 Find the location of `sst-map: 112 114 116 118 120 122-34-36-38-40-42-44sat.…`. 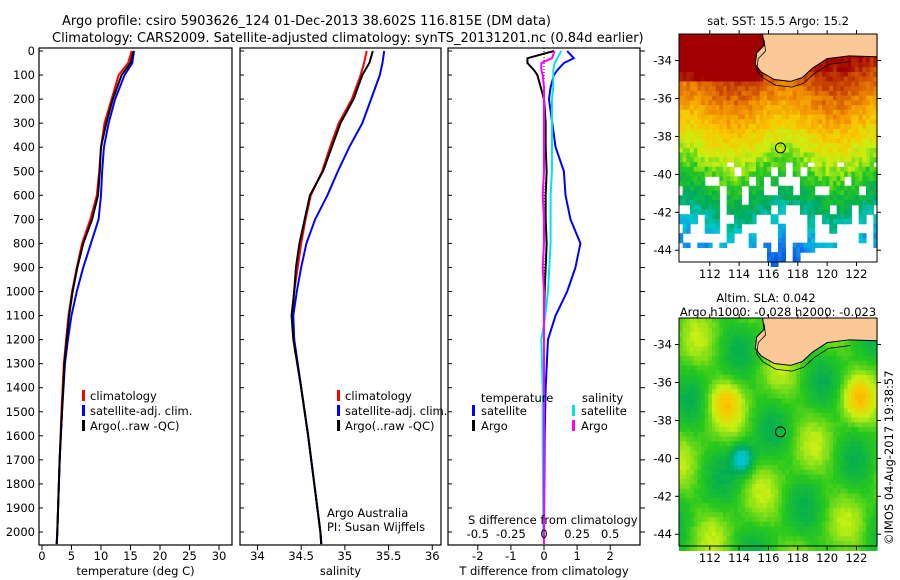

sst-map: 112 114 116 118 120 122-34-36-38-40-42-44sat.… is located at coordinates (767, 147).